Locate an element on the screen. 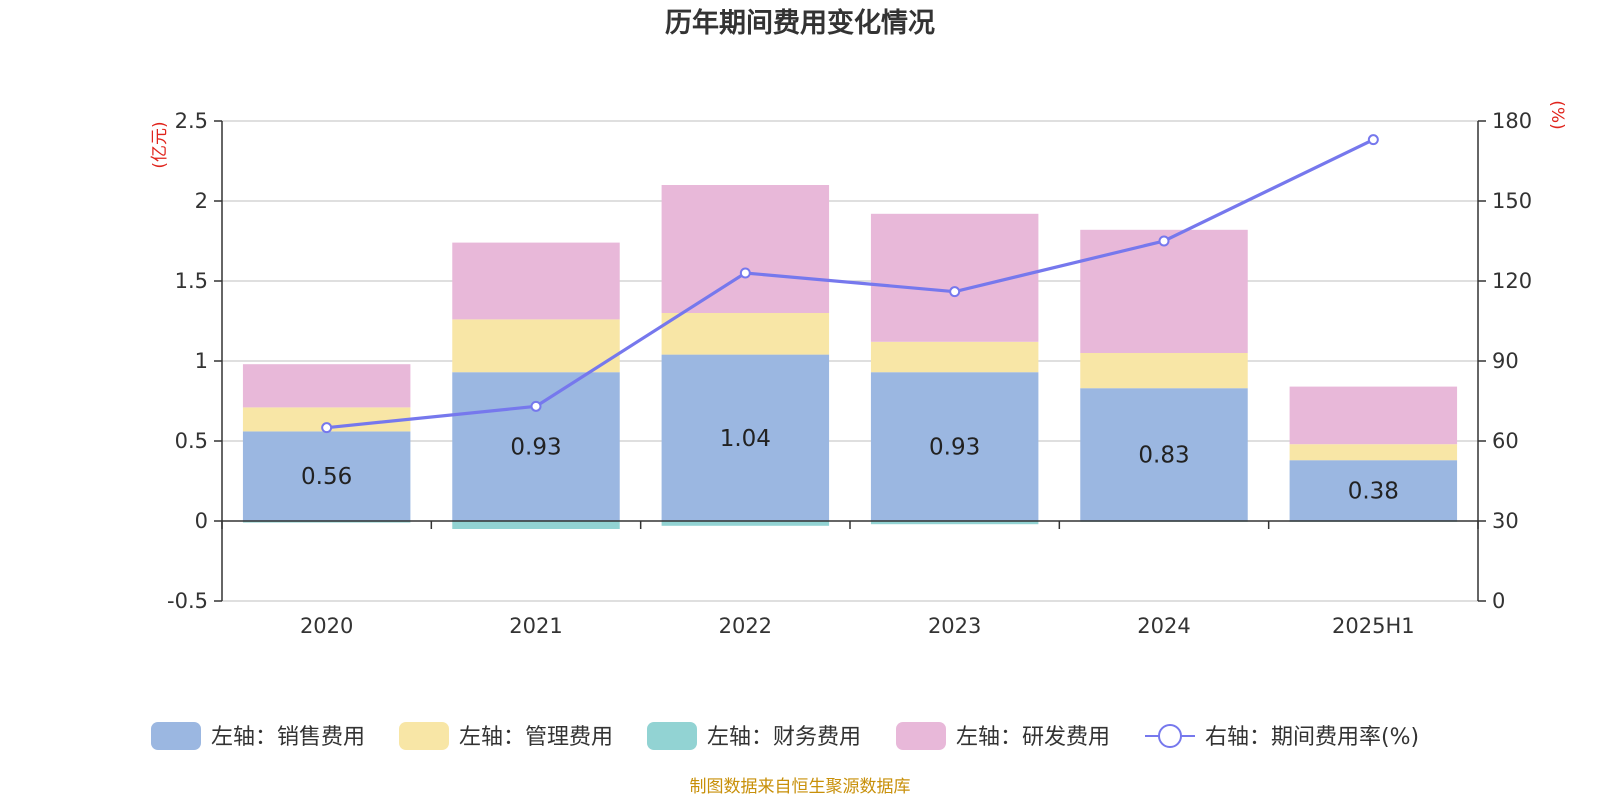 Image resolution: width=1600 pixels, height=800 pixels. bar-data-label: 0.38 is located at coordinates (1373, 492).